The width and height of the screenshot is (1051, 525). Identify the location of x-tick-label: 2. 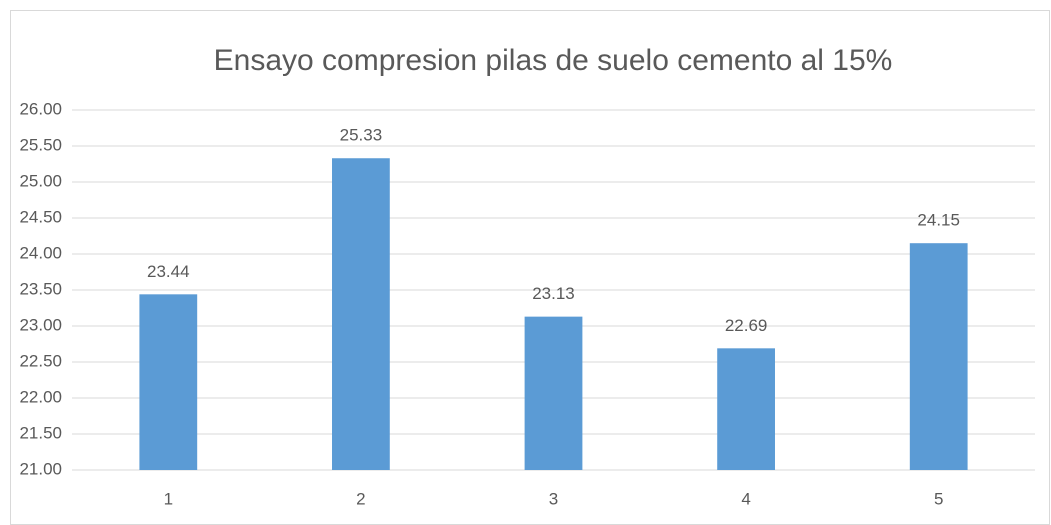
(360, 498).